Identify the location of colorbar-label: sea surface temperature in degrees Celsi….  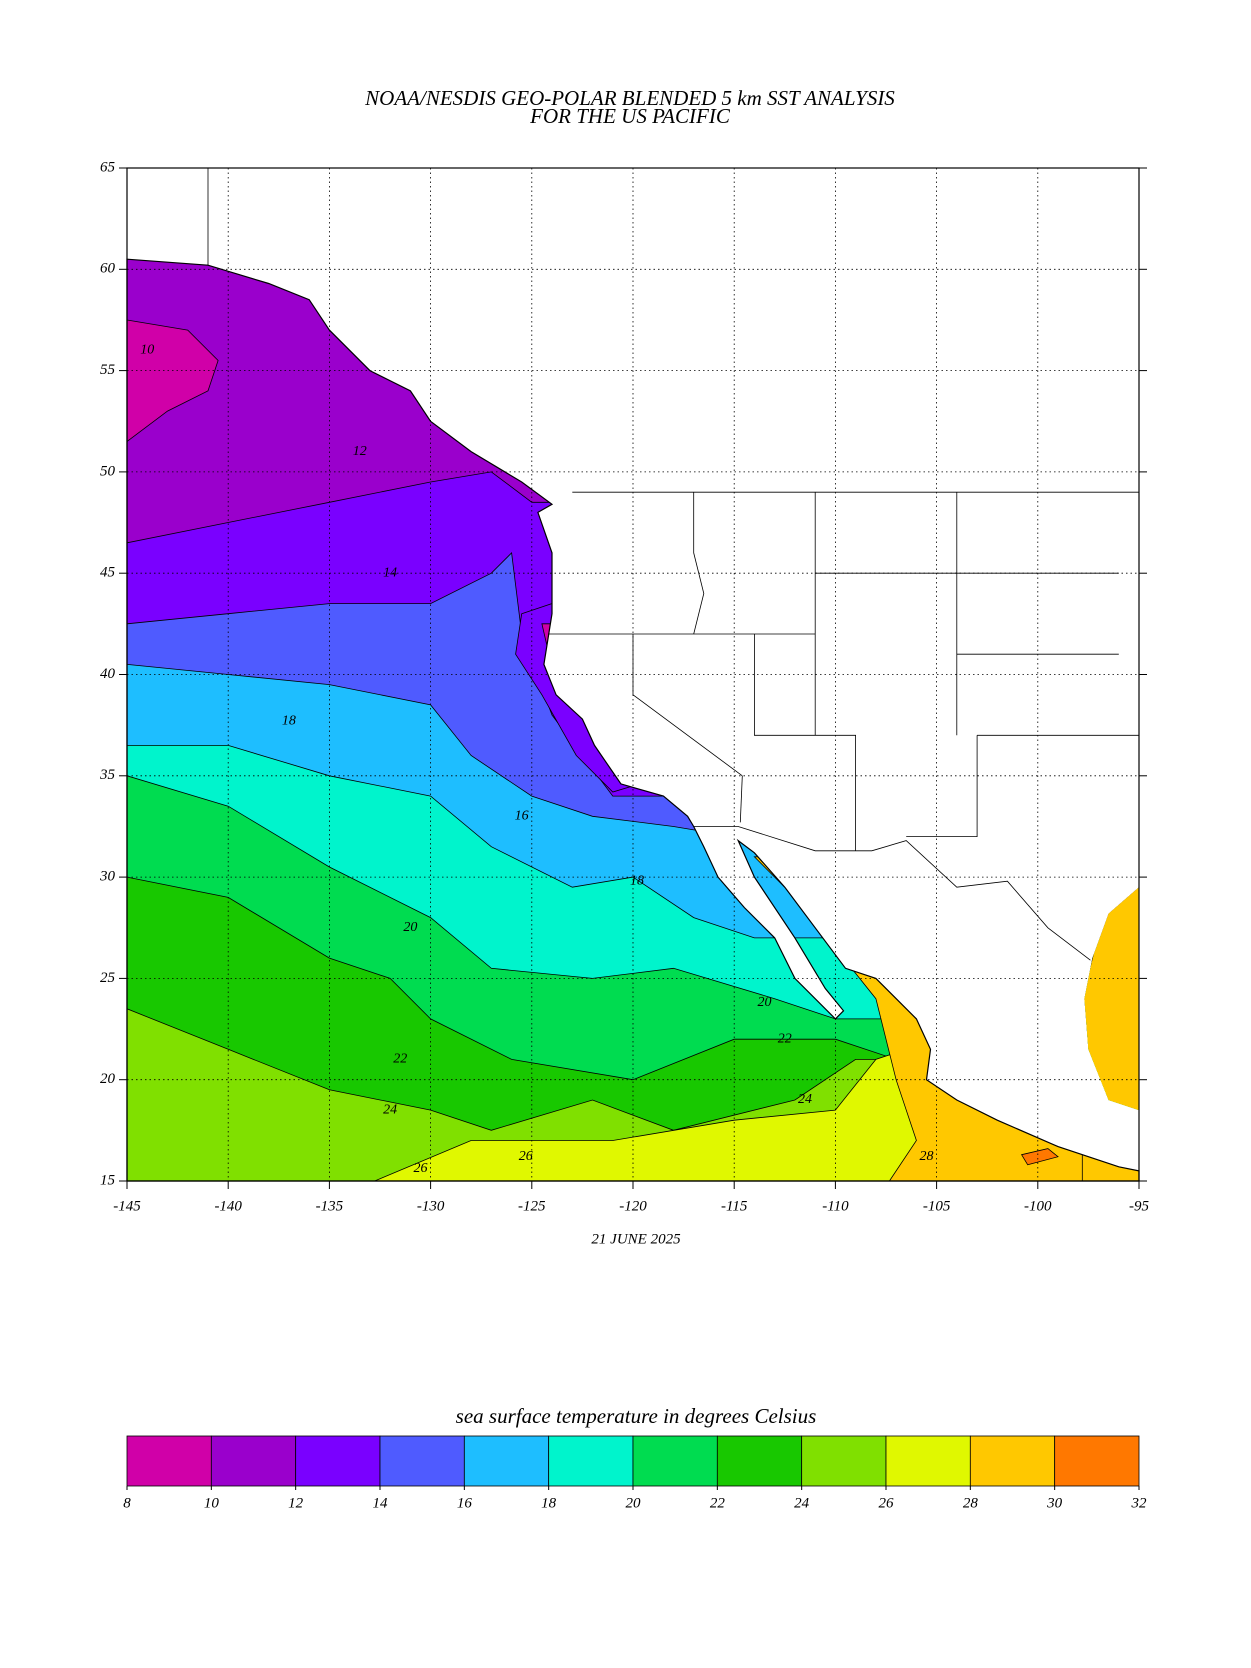
(636, 1416).